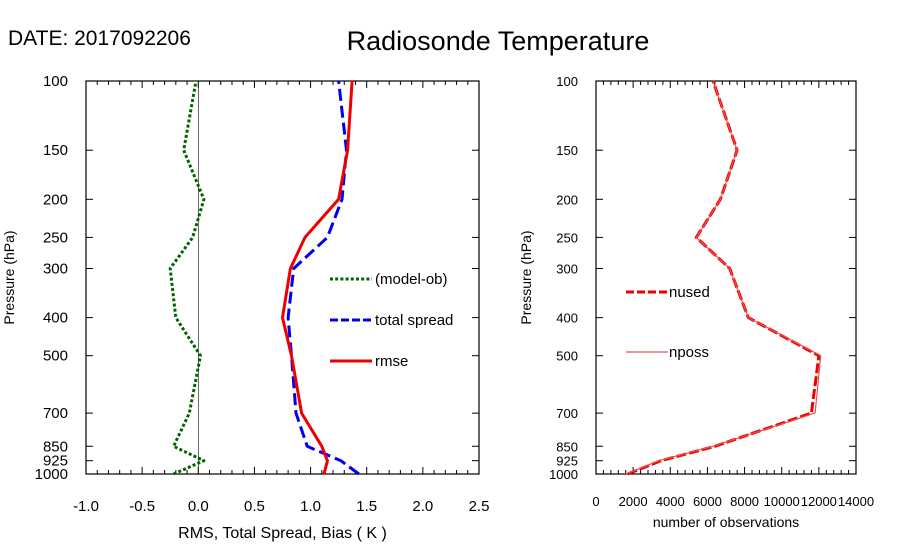 The image size is (900, 560). What do you see at coordinates (254, 506) in the screenshot?
I see `x-tick-label: 0.5` at bounding box center [254, 506].